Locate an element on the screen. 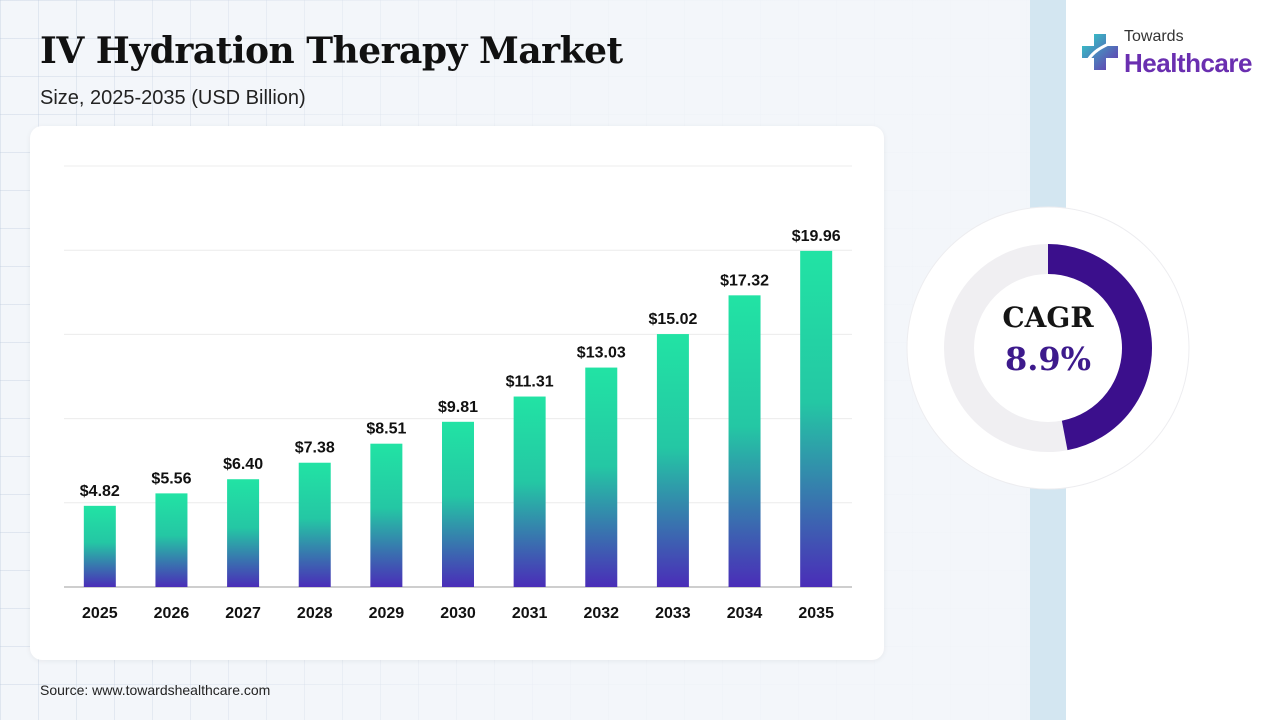 This screenshot has height=720, width=1280. bar-2032 is located at coordinates (601, 477).